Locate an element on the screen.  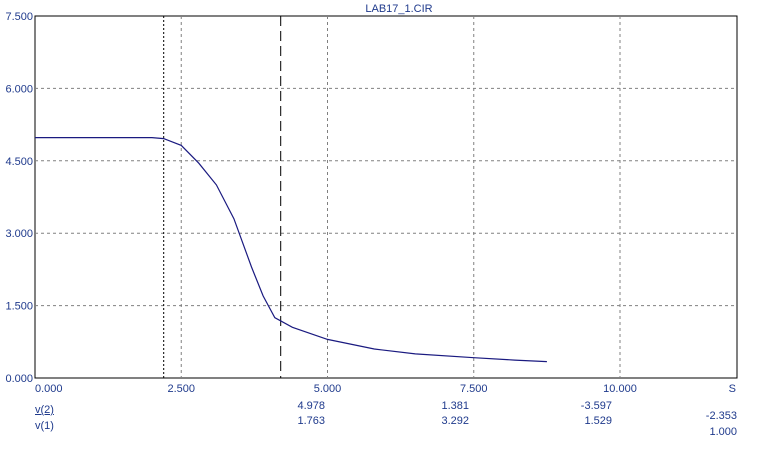
x-tick-label: 5.000 is located at coordinates (328, 389).